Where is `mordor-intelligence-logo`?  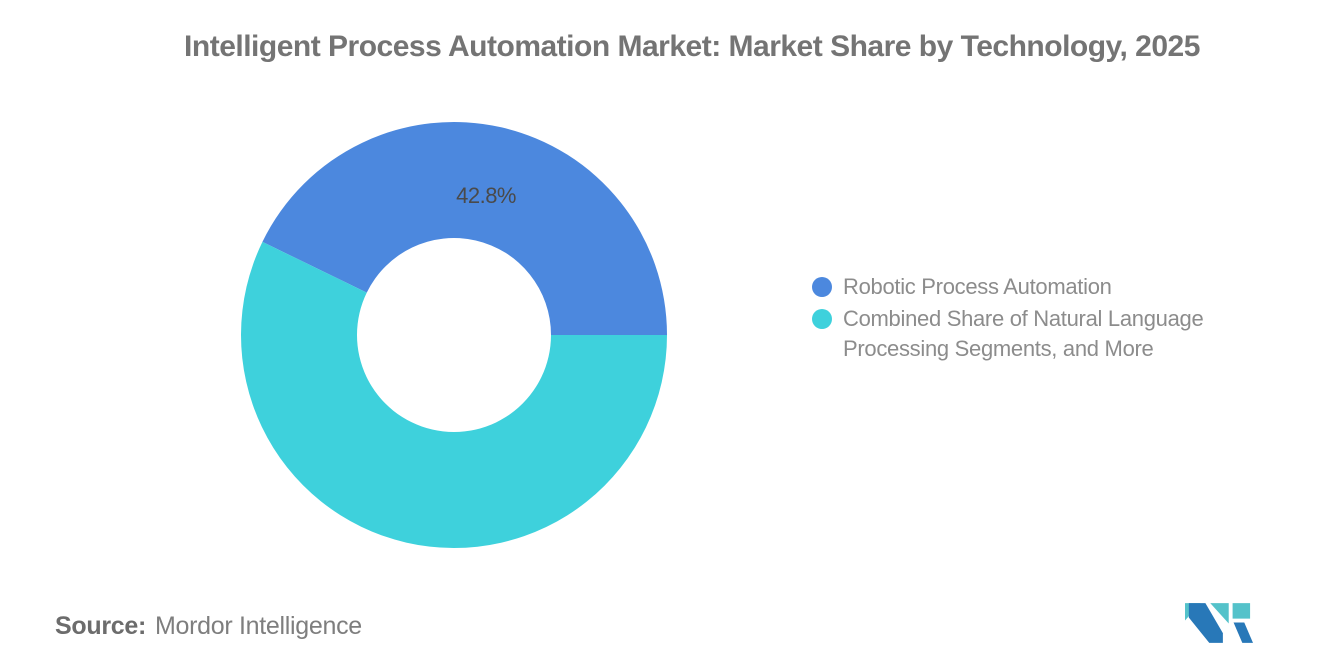 mordor-intelligence-logo is located at coordinates (1219, 623).